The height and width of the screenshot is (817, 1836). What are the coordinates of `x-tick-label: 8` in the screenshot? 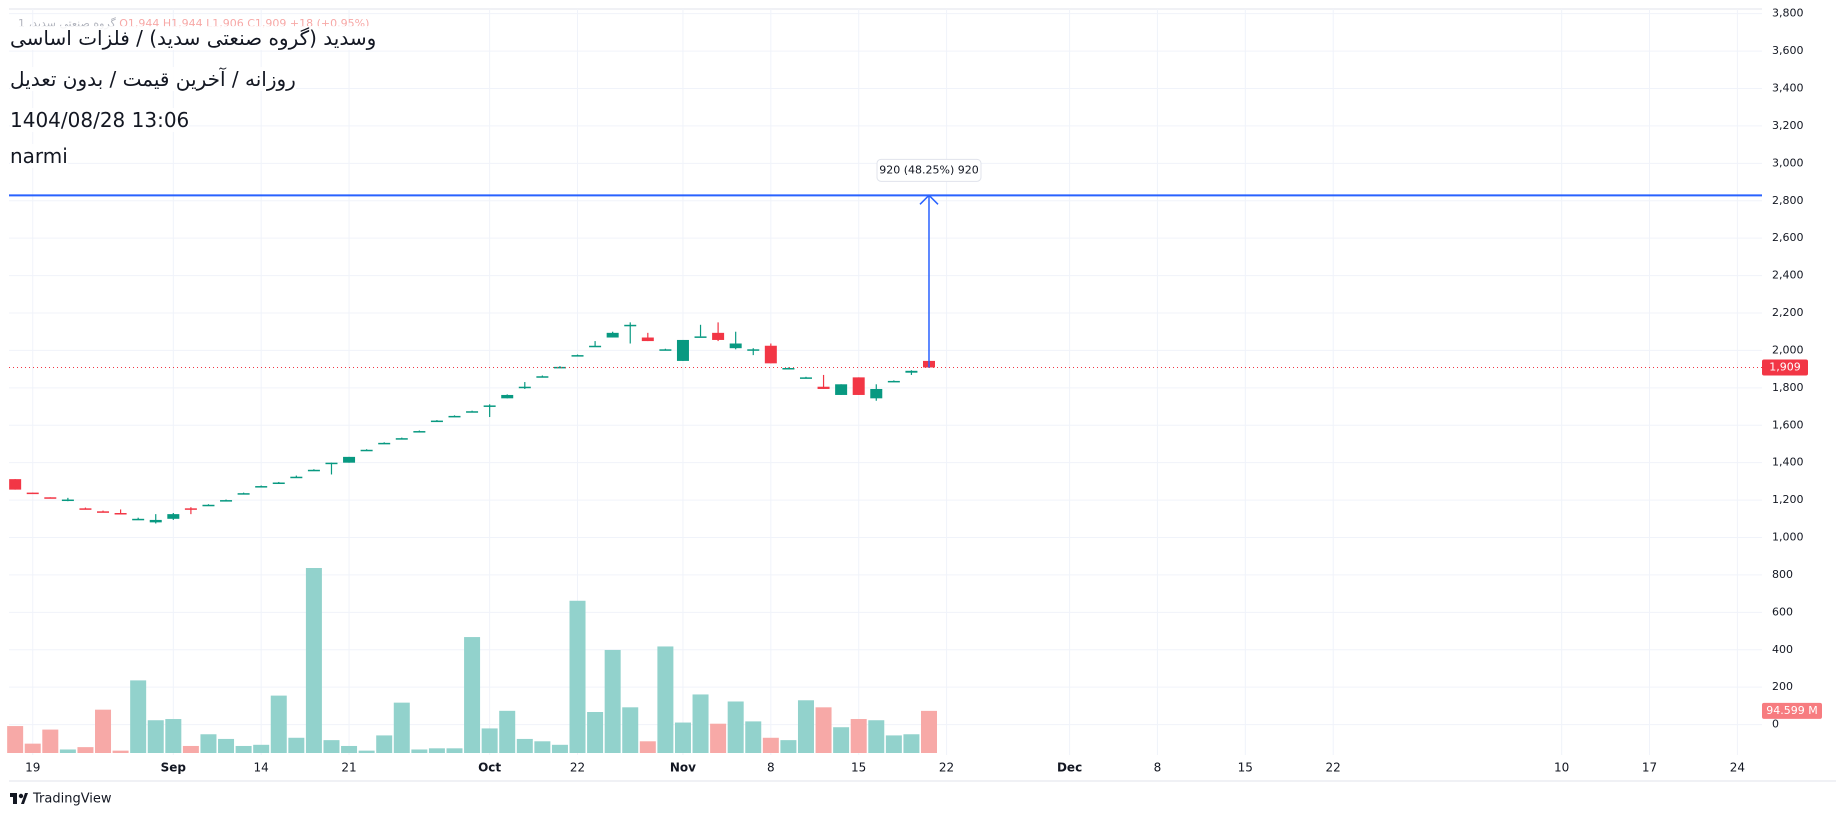 It's located at (771, 768).